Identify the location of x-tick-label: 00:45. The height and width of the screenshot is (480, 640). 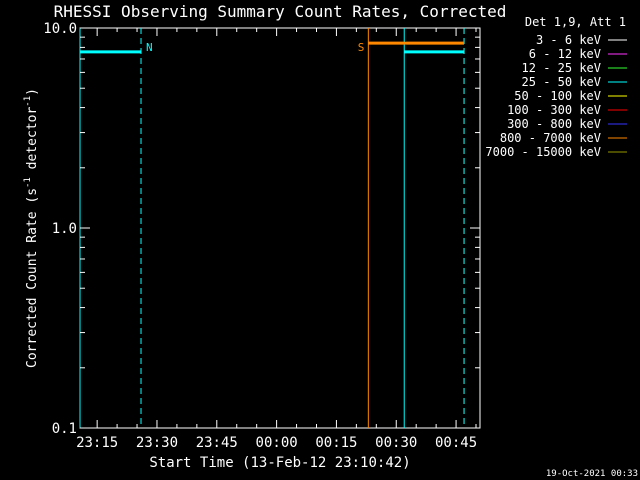
(456, 443).